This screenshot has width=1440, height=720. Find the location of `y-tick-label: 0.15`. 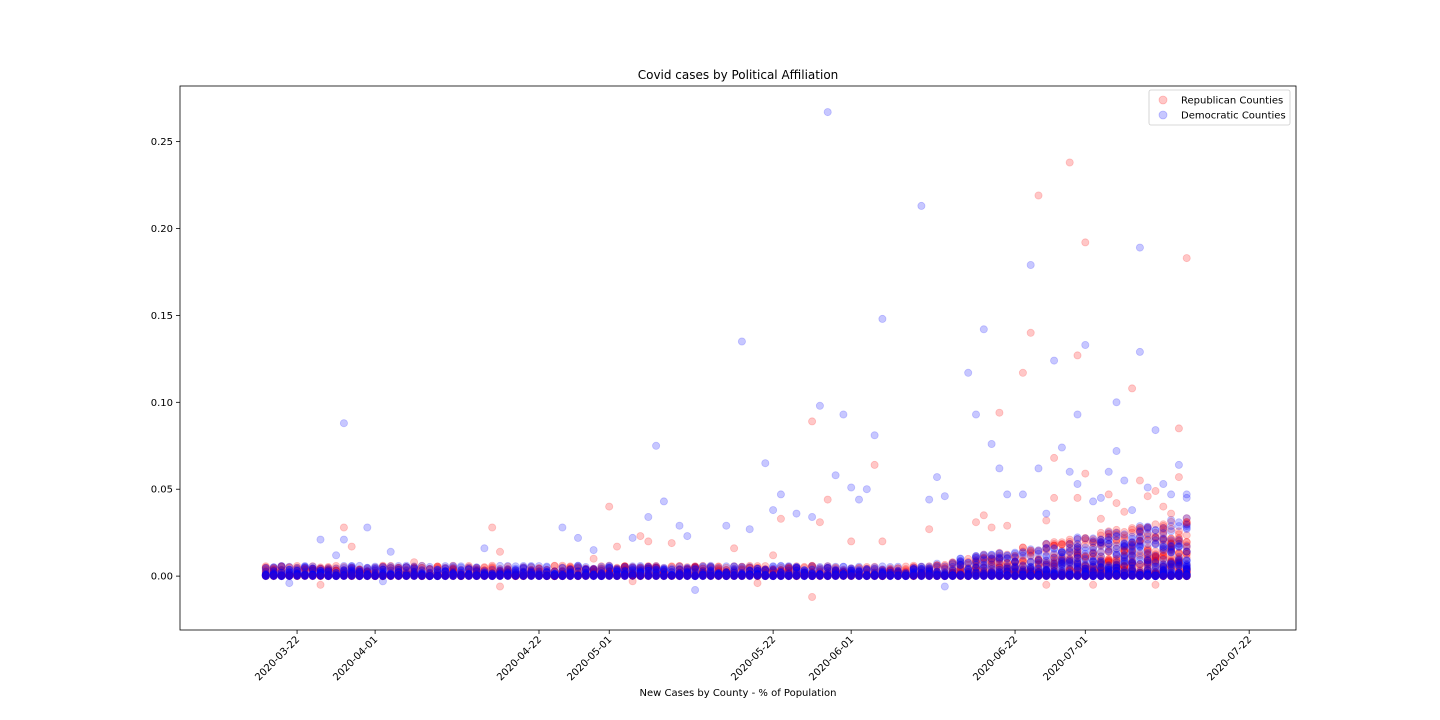

y-tick-label: 0.15 is located at coordinates (162, 316).